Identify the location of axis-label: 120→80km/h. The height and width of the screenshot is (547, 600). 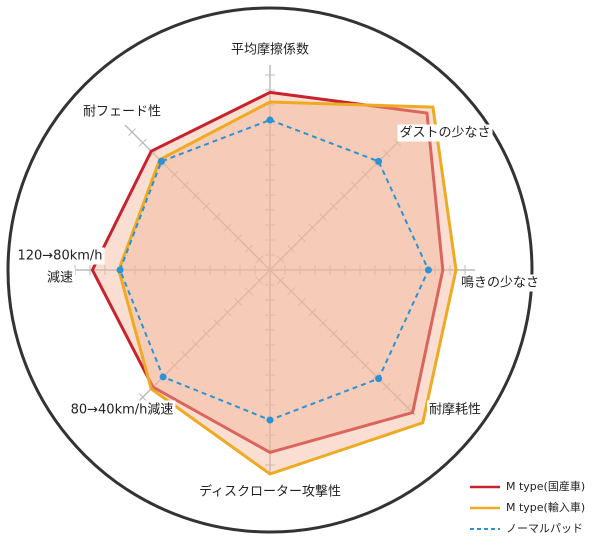
(59, 256).